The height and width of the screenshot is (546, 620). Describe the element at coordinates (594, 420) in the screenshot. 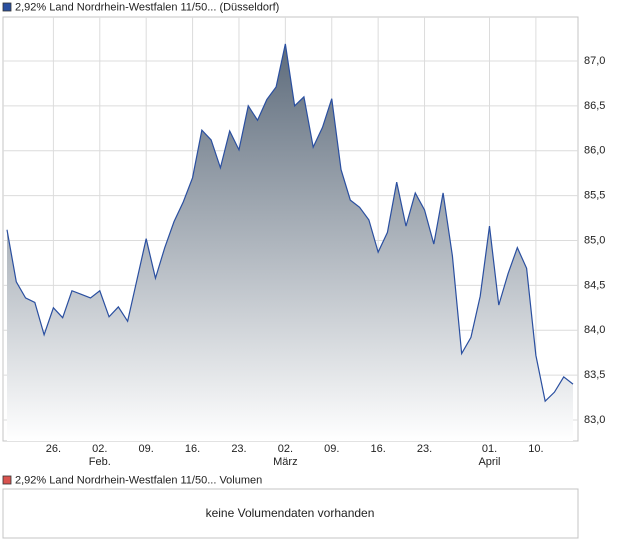

I see `y-tick-label: 83,0` at that location.